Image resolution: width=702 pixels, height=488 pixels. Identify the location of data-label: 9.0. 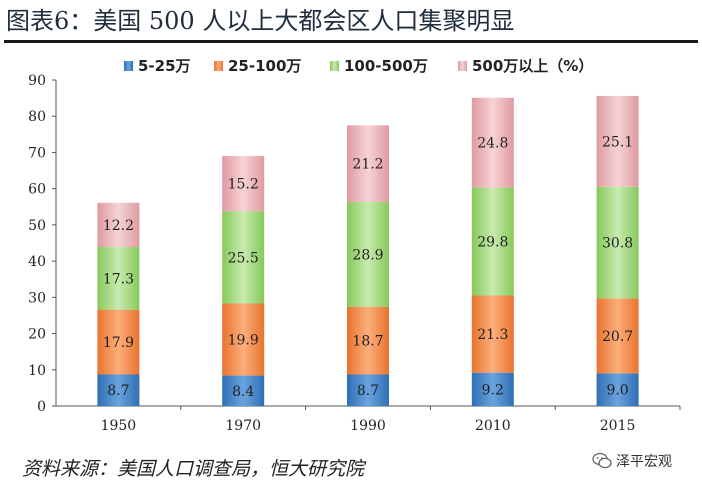
(617, 391).